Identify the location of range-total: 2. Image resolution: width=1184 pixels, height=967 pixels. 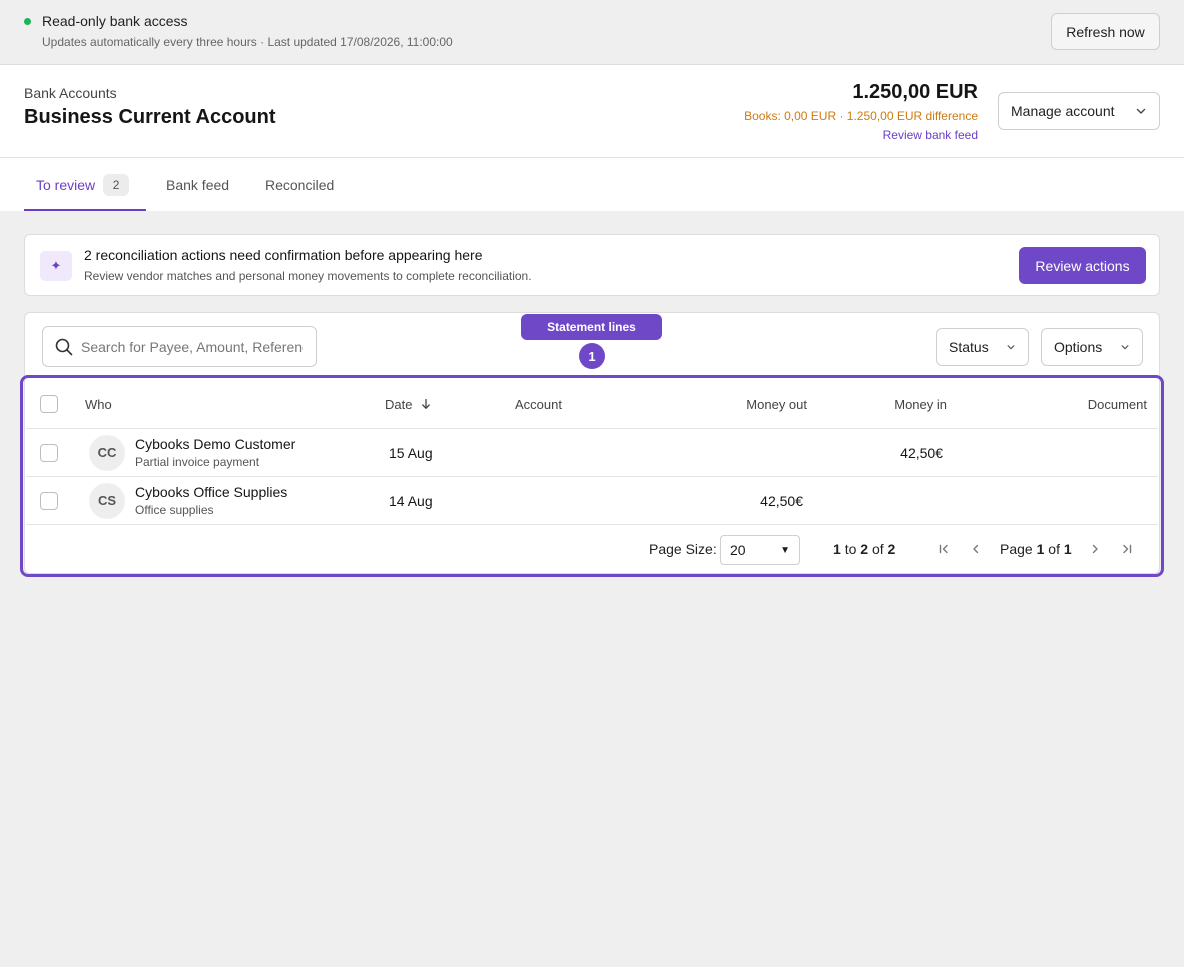
(891, 549).